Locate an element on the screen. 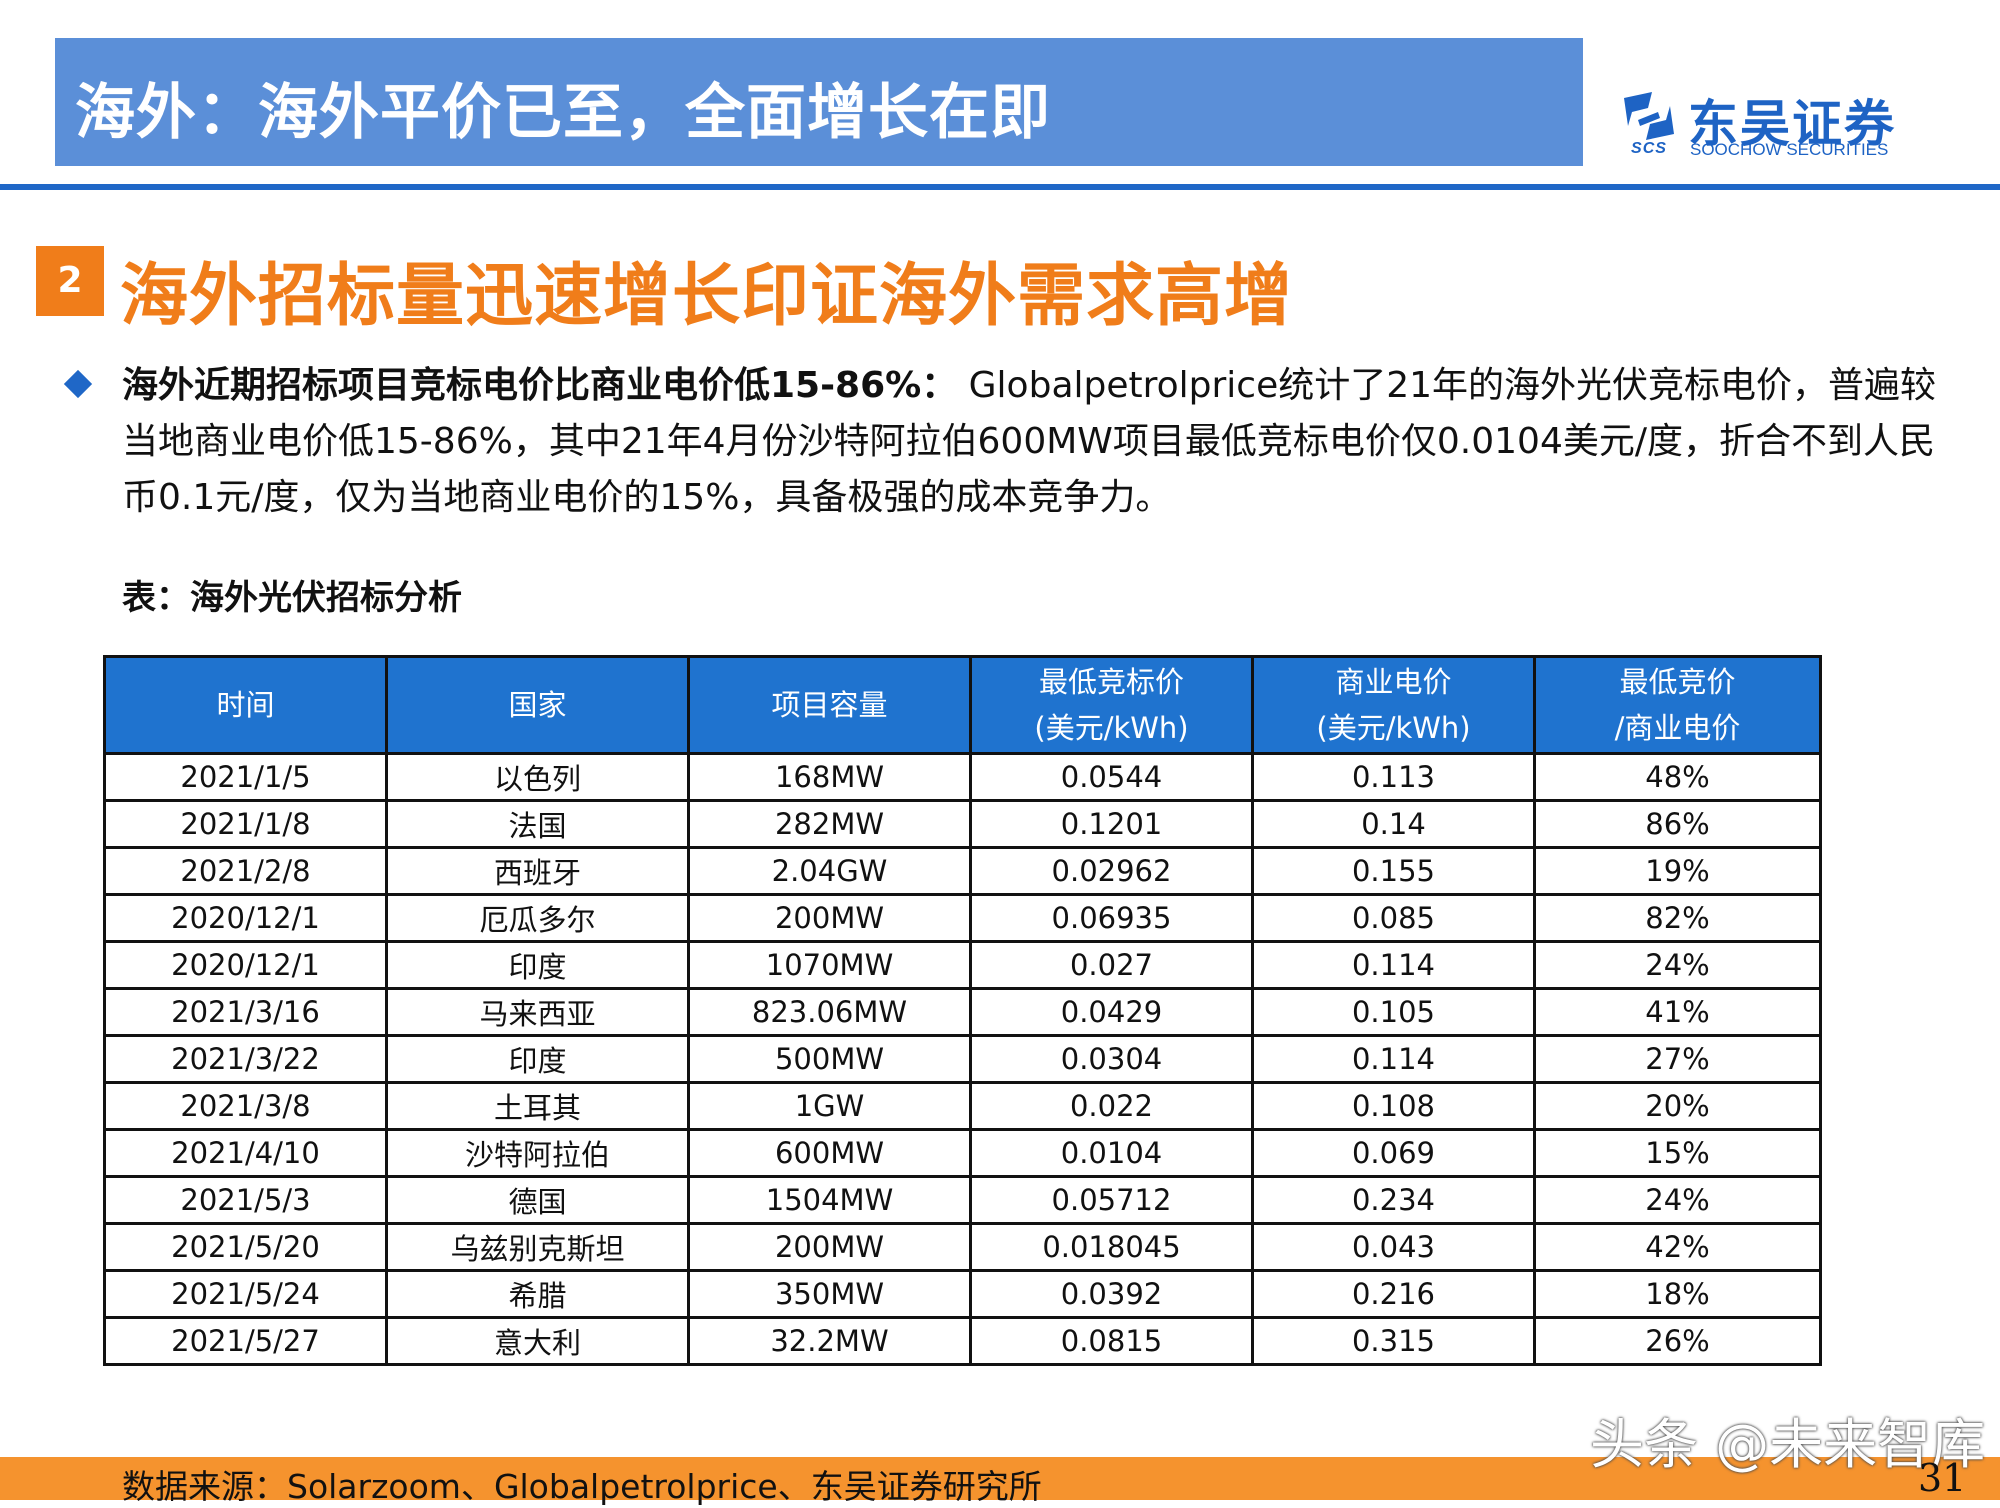 This screenshot has height=1508, width=2000. table-row: 2021/4/10 沙特阿拉伯 600MW 0.0104 0.069 15% is located at coordinates (962, 1153).